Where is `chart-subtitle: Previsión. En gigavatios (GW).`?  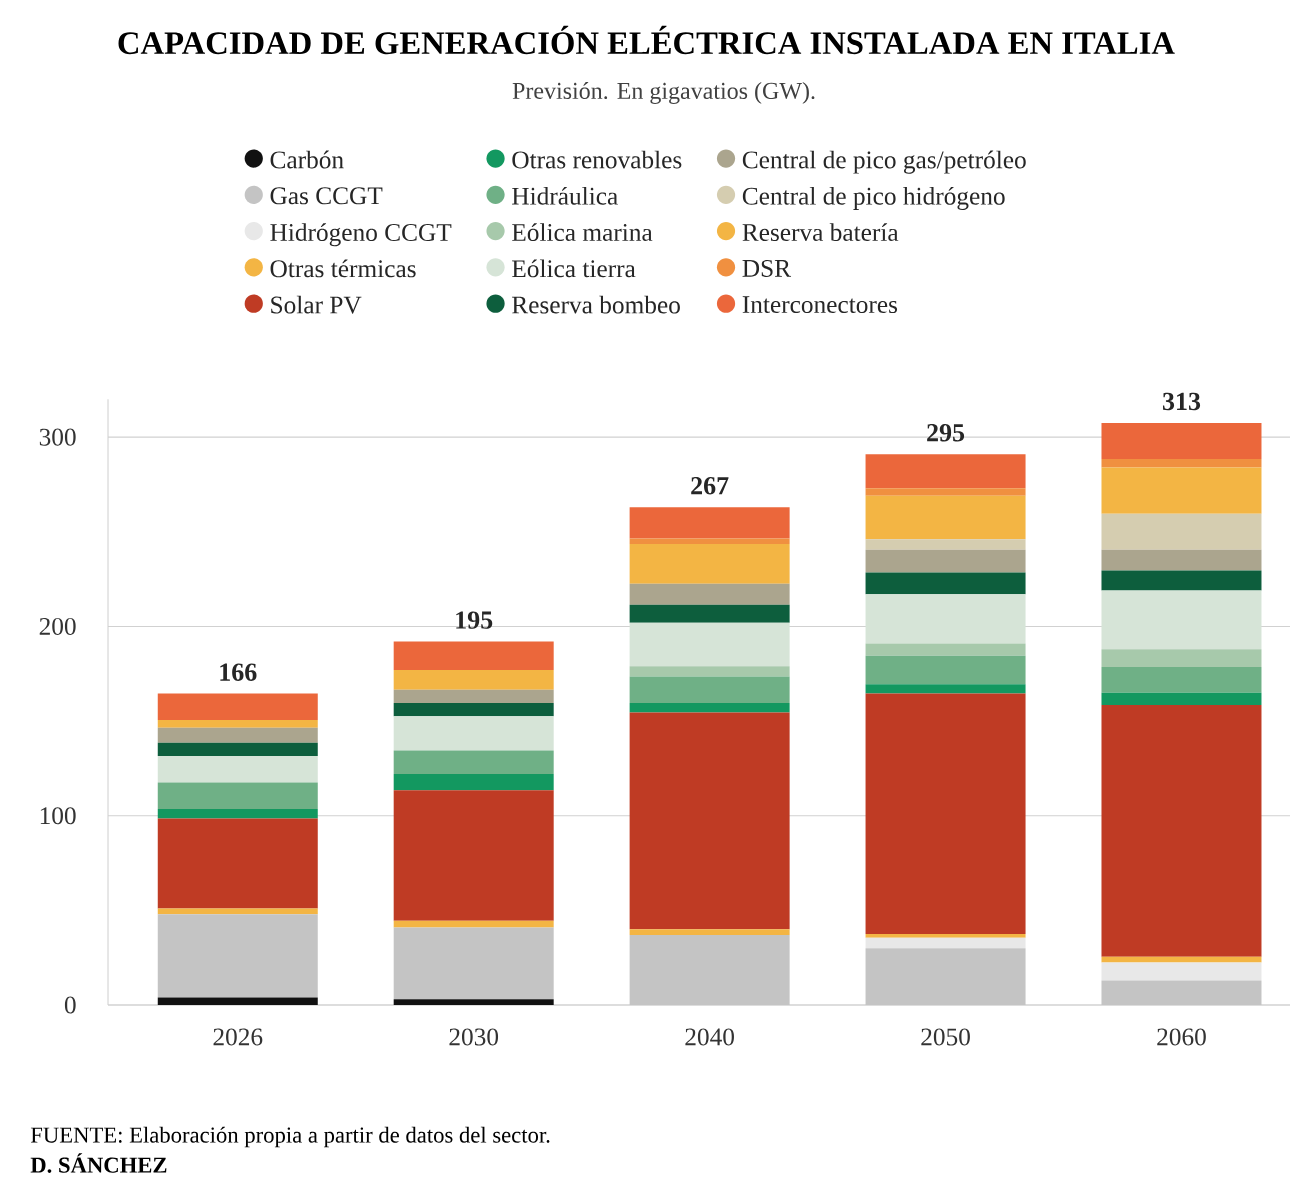
chart-subtitle: Previsión. En gigavatios (GW). is located at coordinates (663, 93).